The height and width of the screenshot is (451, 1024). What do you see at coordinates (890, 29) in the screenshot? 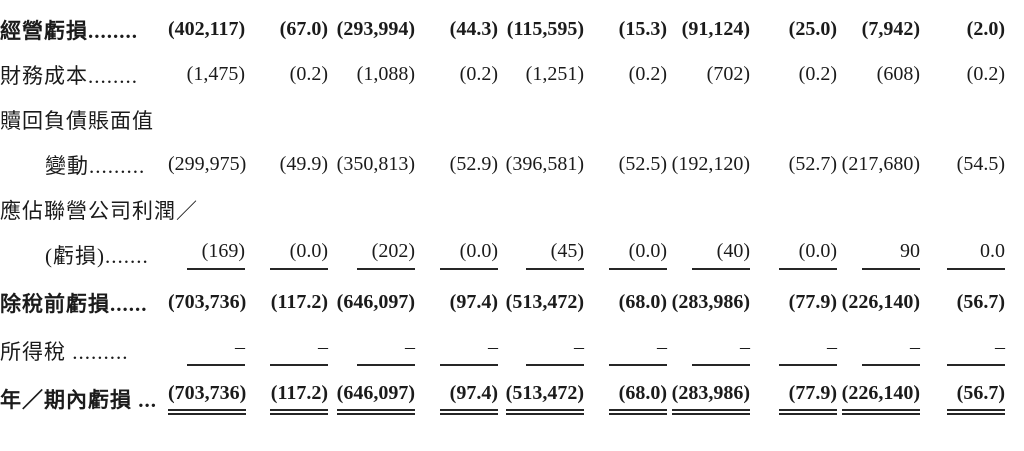
I see `cell-value: (7,942)` at bounding box center [890, 29].